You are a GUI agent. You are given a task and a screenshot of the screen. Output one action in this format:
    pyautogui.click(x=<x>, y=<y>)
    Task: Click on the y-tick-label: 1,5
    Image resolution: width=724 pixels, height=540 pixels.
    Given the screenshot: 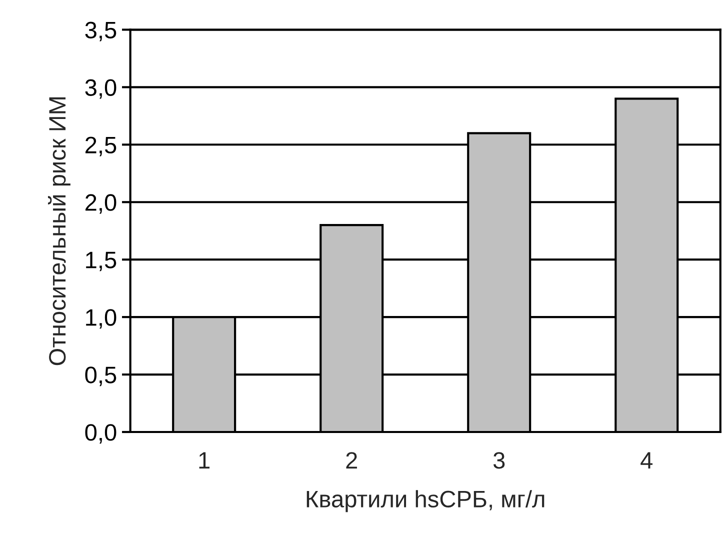 What is the action you would take?
    pyautogui.click(x=101, y=262)
    